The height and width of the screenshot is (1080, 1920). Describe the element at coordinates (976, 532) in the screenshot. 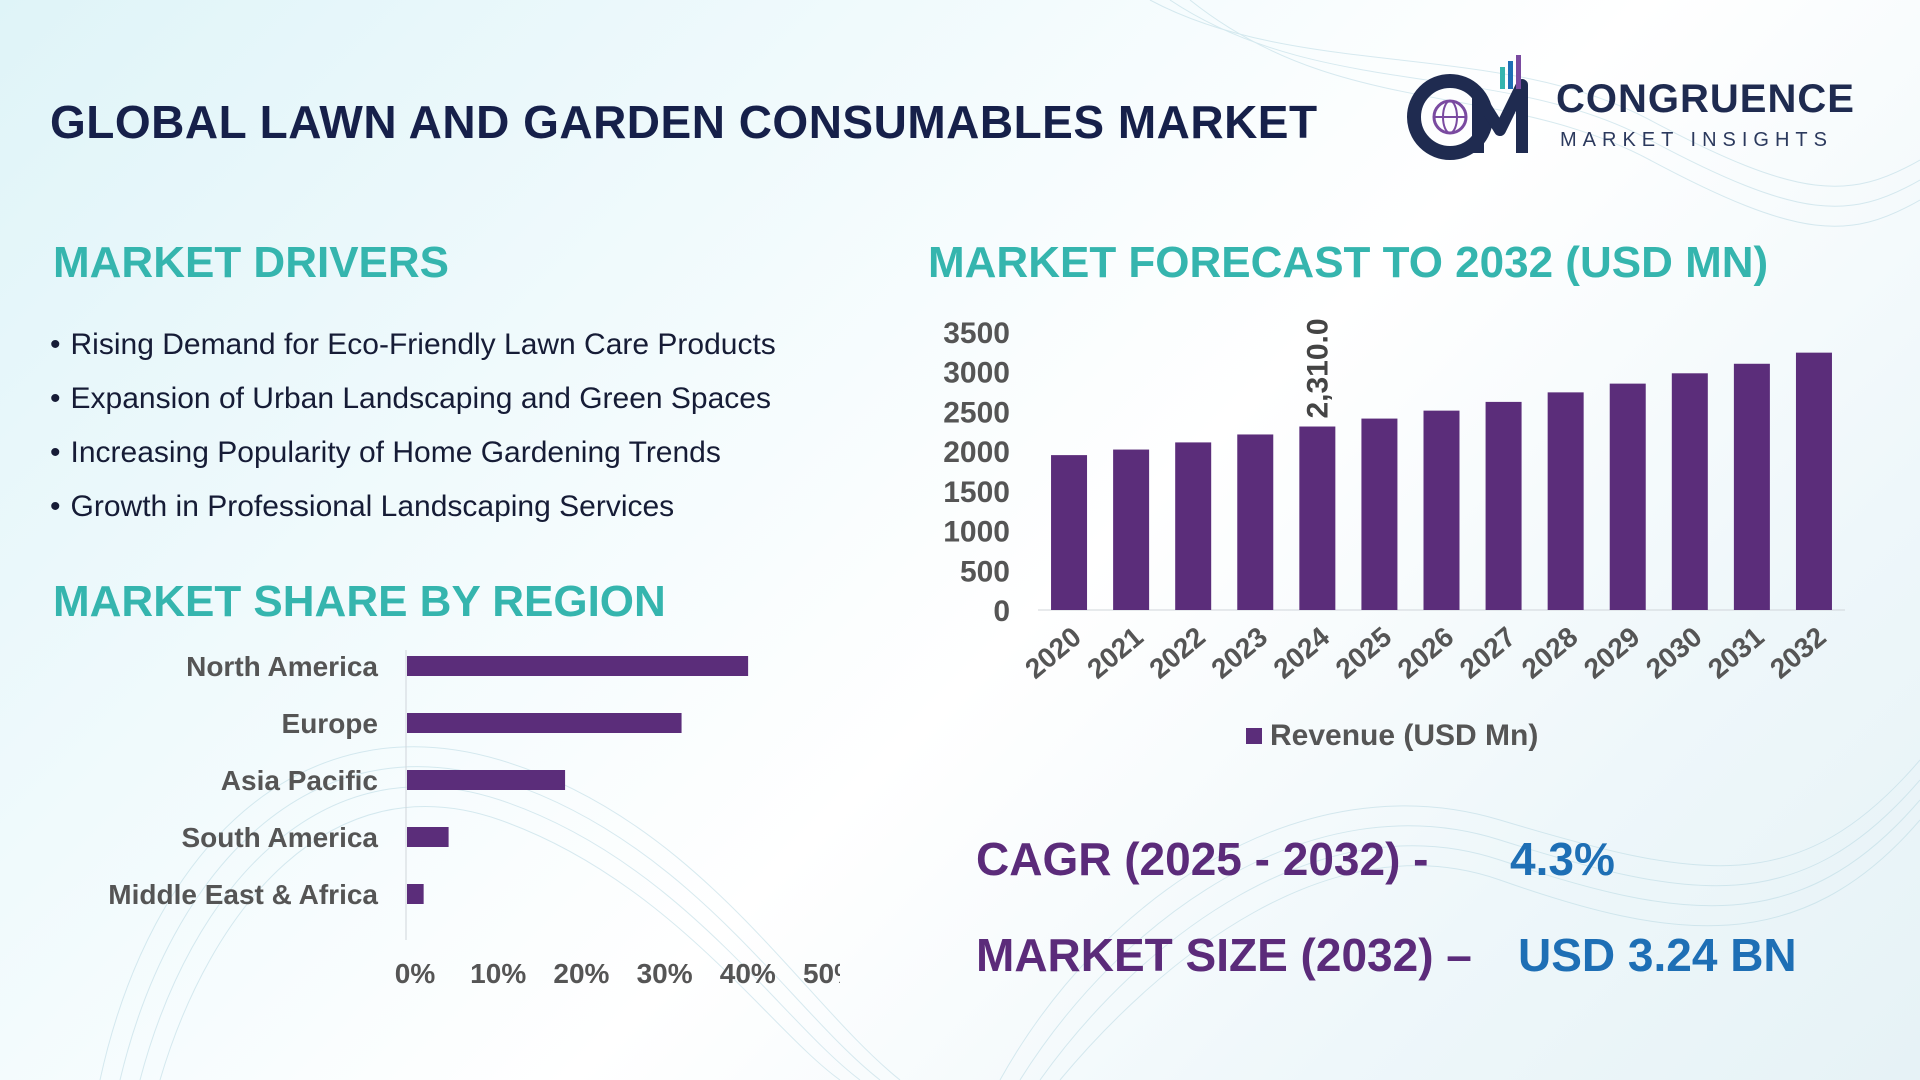

I see `forecast-y-tick-label: 1000` at that location.